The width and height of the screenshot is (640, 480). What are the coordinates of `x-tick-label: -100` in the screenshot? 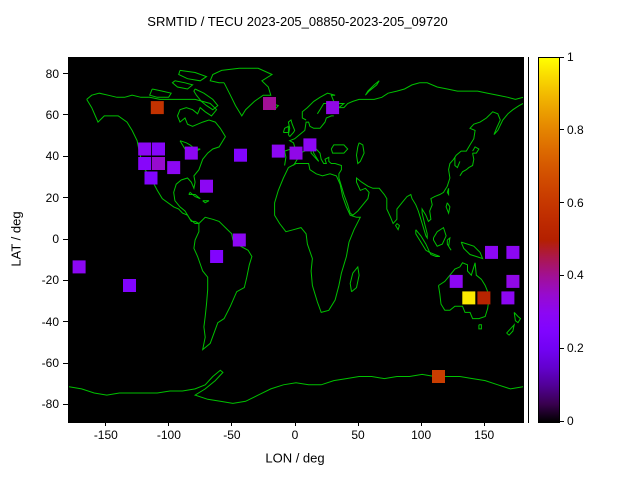 It's located at (168, 435).